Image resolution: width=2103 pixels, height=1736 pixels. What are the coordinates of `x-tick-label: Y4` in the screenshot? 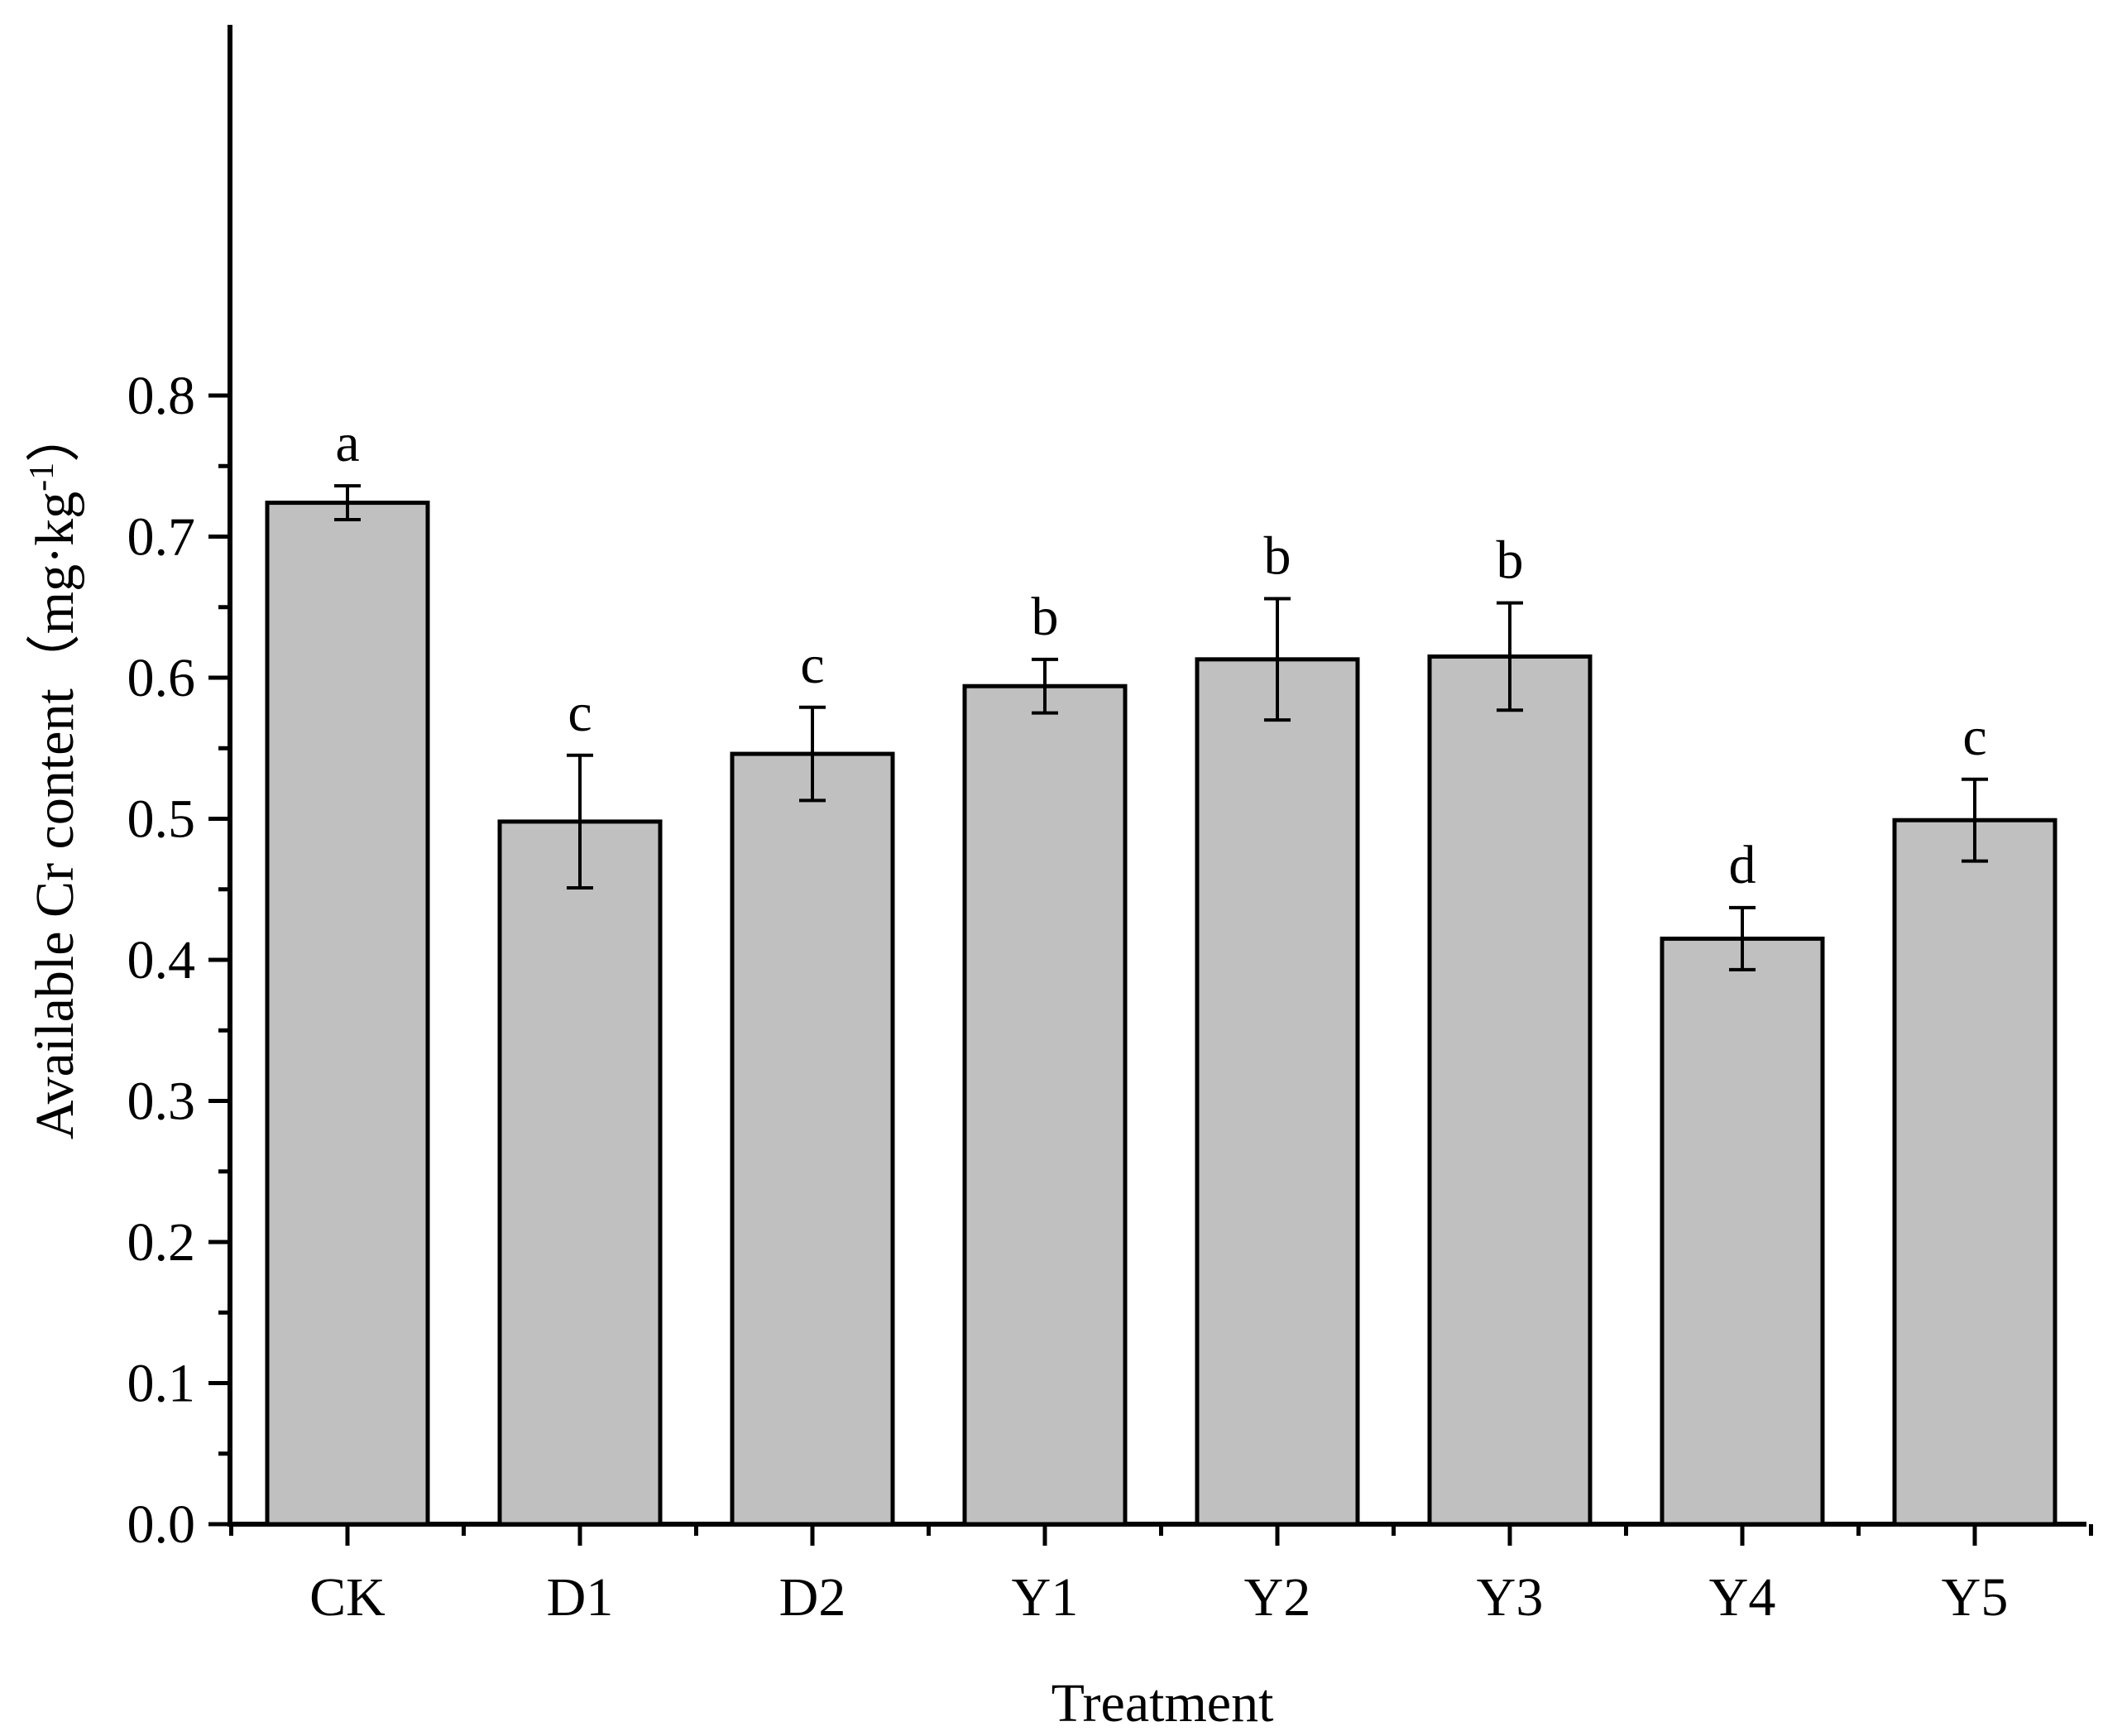 It's located at (1743, 1597).